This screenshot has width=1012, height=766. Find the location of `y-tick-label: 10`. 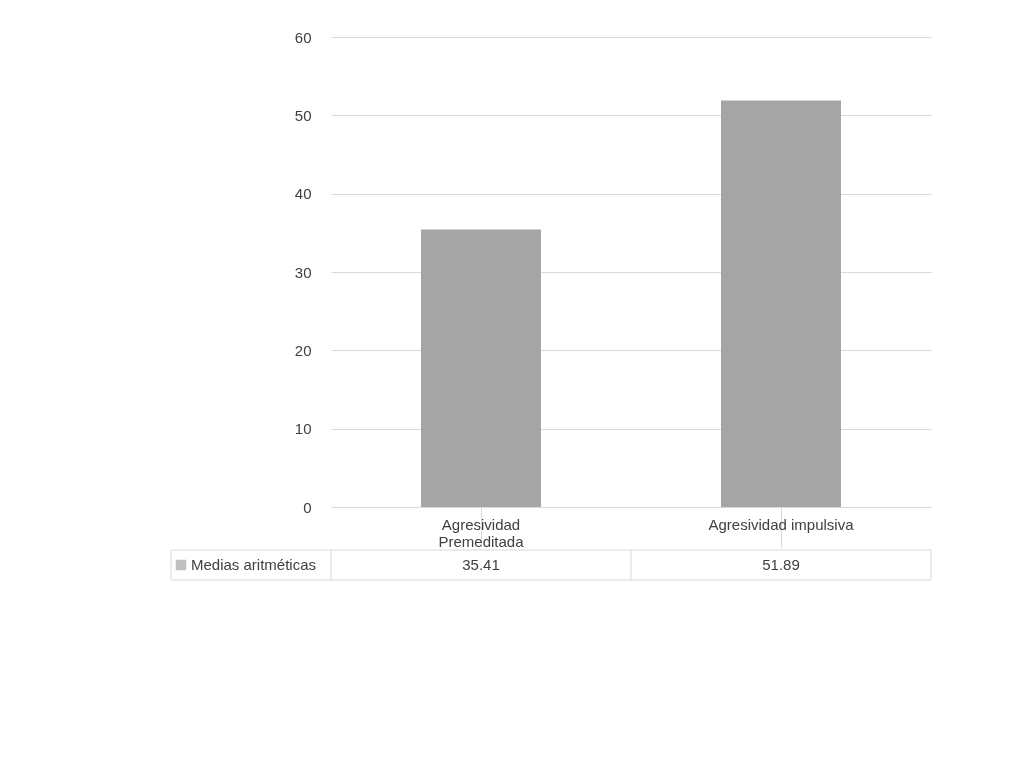

y-tick-label: 10 is located at coordinates (303, 429).